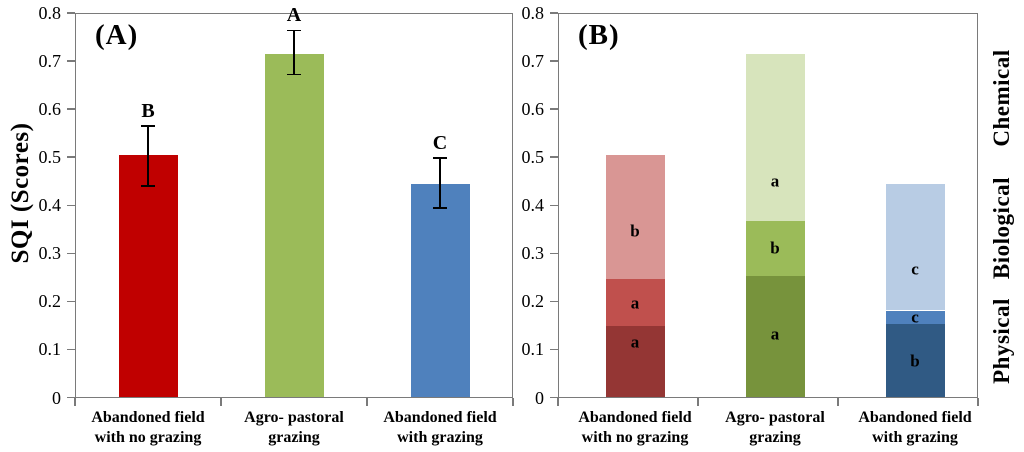 This screenshot has width=1024, height=452. What do you see at coordinates (117, 35) in the screenshot?
I see `panel-label: (A)` at bounding box center [117, 35].